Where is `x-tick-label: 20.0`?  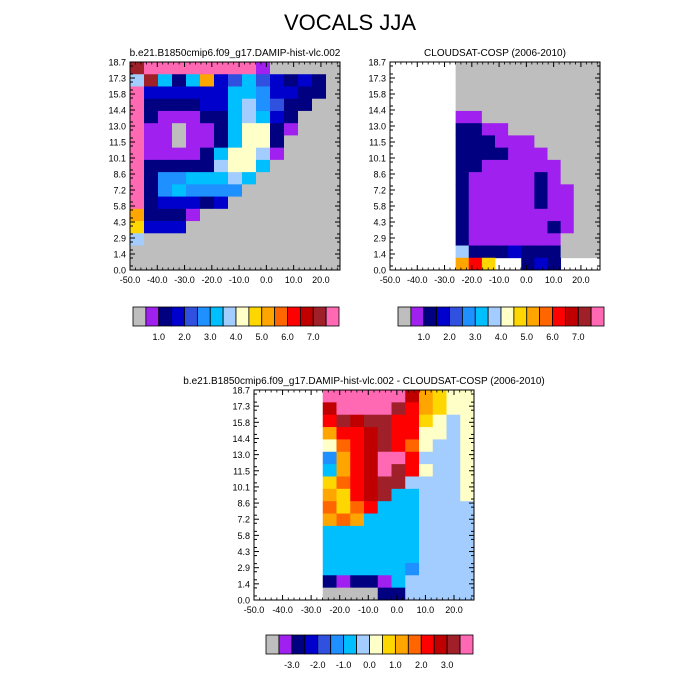 x-tick-label: 20.0 is located at coordinates (581, 280).